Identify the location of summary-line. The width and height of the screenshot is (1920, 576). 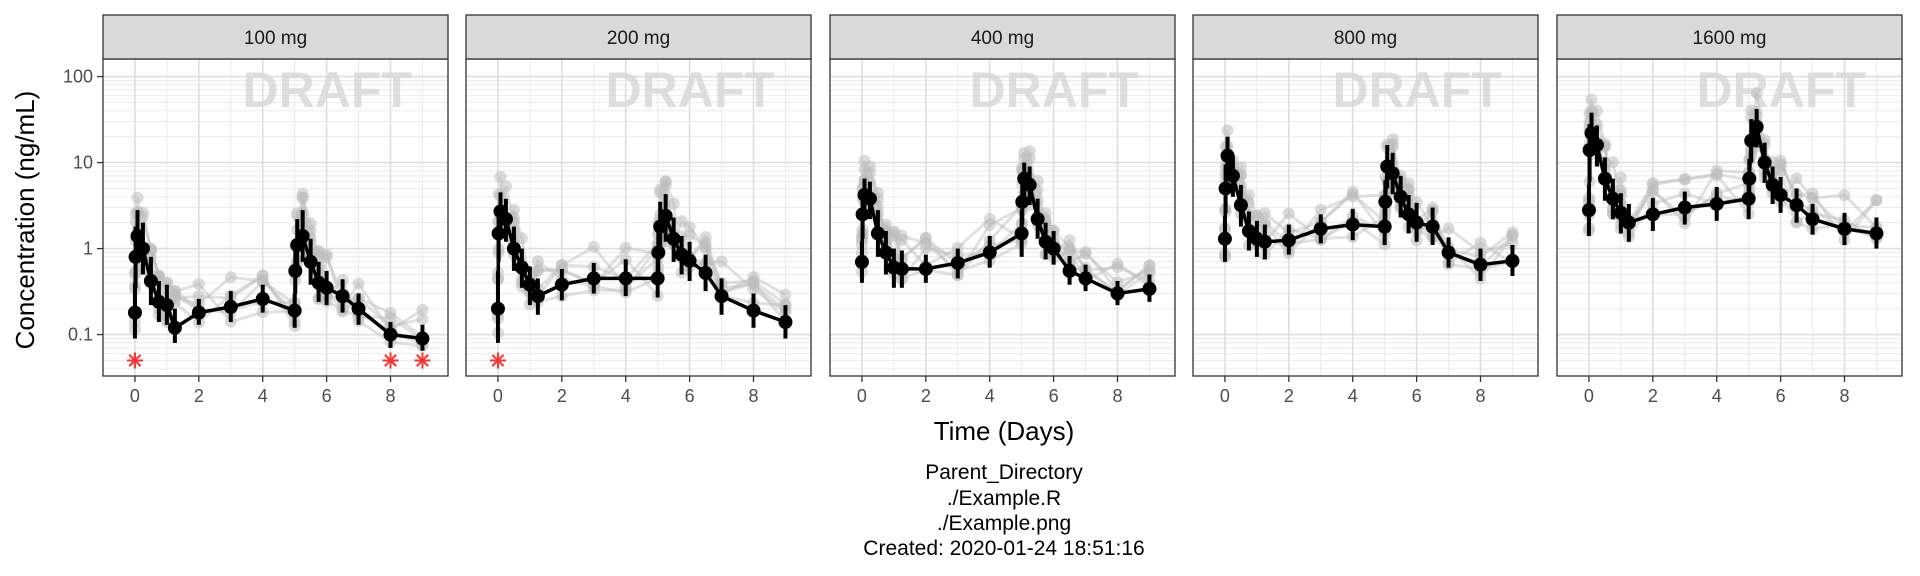
(1368, 211).